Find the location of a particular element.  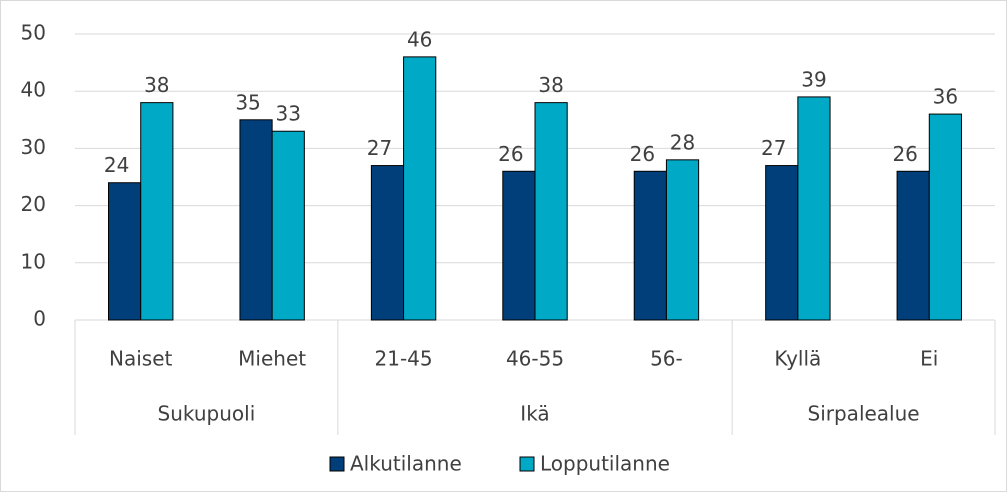

y-tick-label: 0 is located at coordinates (39, 319).